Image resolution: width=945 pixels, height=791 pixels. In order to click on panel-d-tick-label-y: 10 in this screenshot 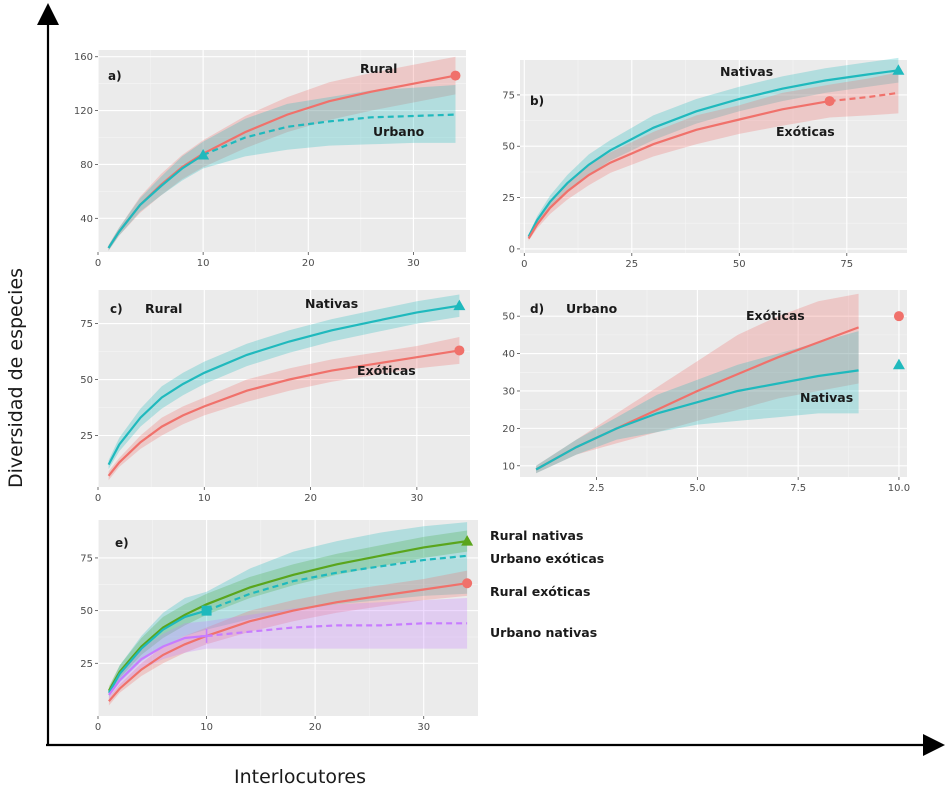, I will do `click(508, 466)`.